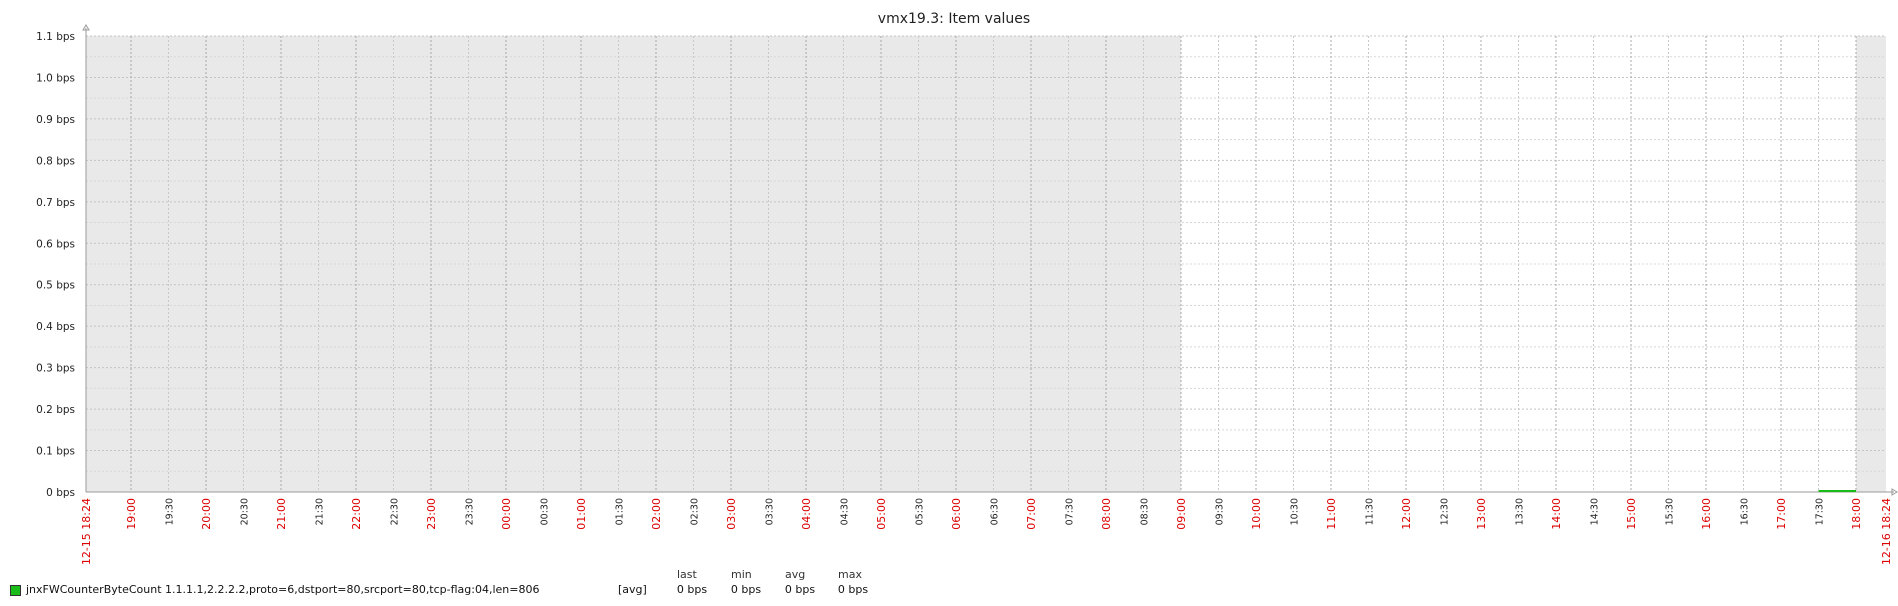  Describe the element at coordinates (55, 120) in the screenshot. I see `y-tick-label: 0.9 bps` at that location.